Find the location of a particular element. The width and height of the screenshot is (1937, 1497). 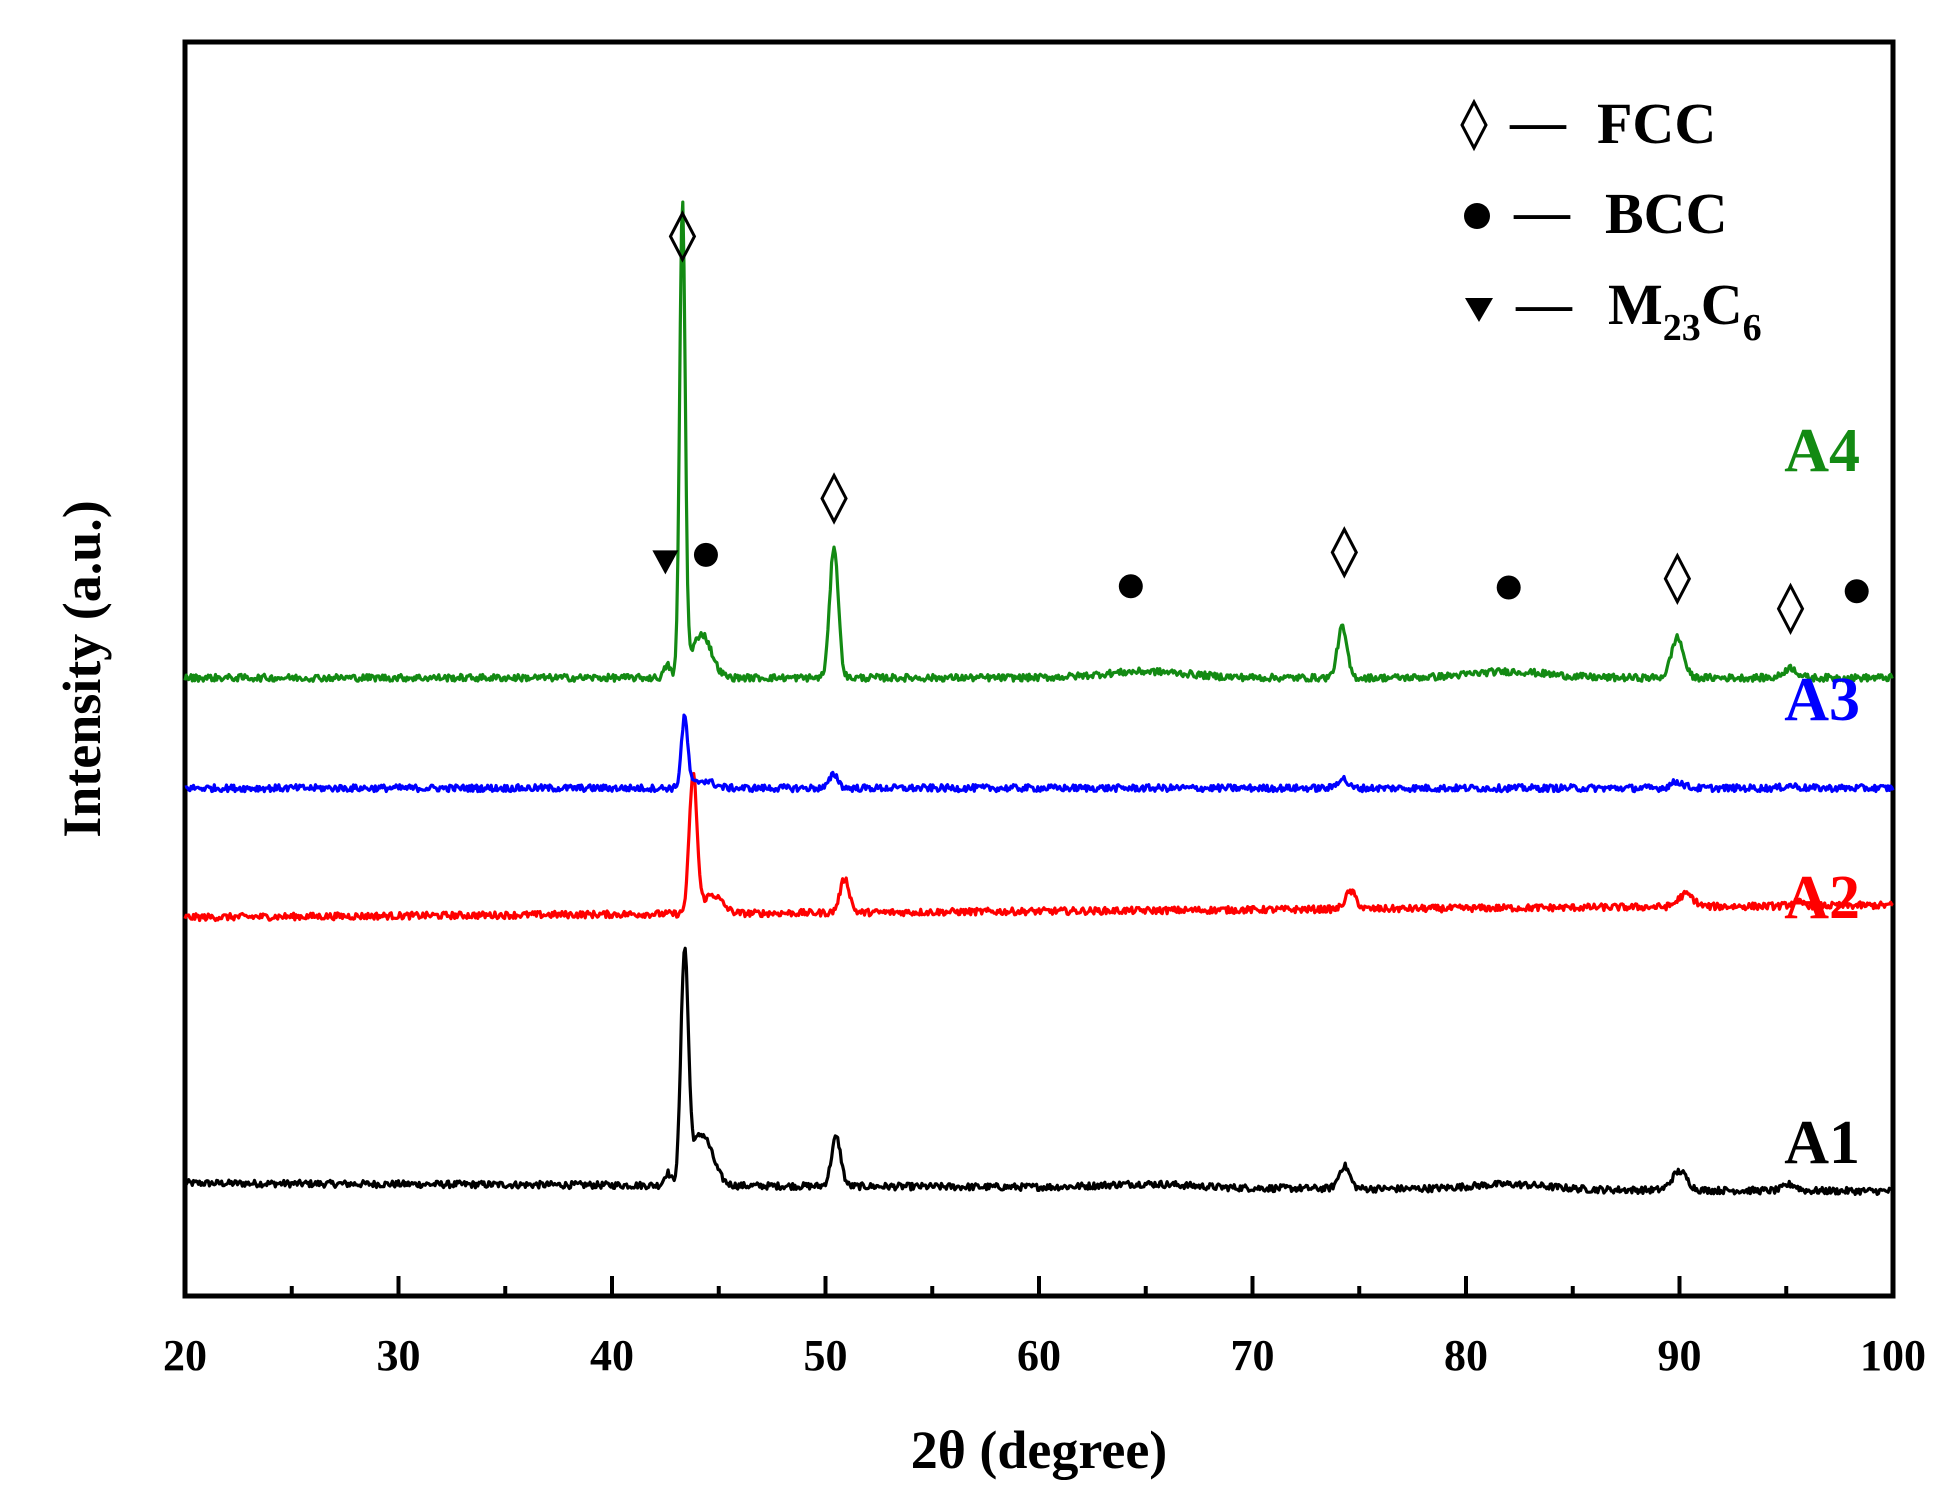

x-tick-label: 90 is located at coordinates (1680, 1355).